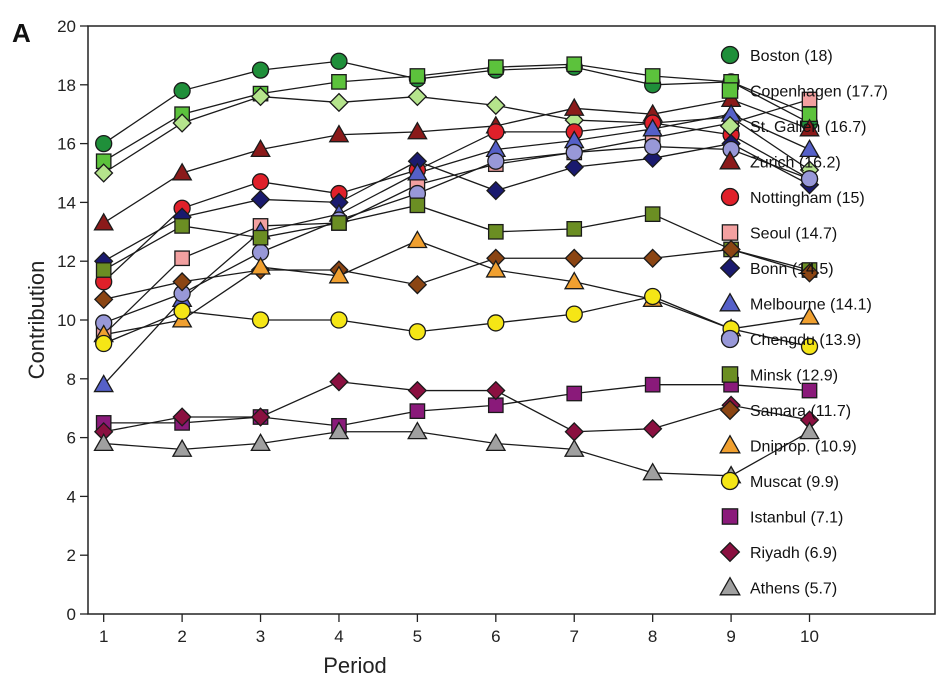  What do you see at coordinates (71, 438) in the screenshot?
I see `y-tick-label: 6` at bounding box center [71, 438].